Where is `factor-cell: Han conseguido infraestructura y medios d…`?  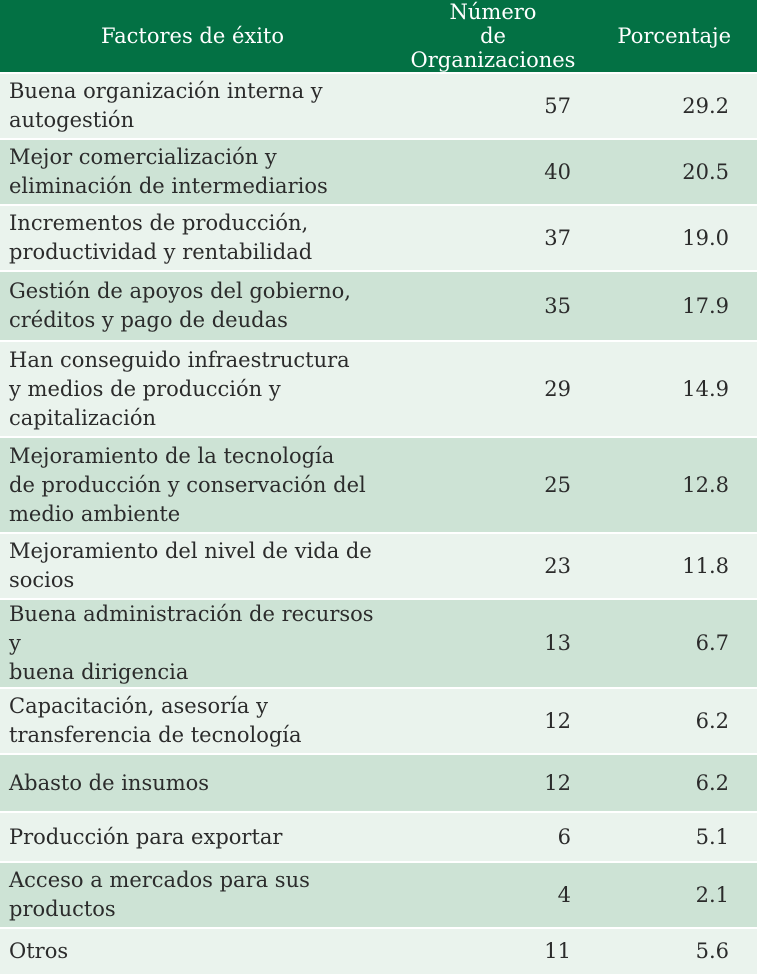
factor-cell: Han conseguido infraestructura y medios d… is located at coordinates (192, 388).